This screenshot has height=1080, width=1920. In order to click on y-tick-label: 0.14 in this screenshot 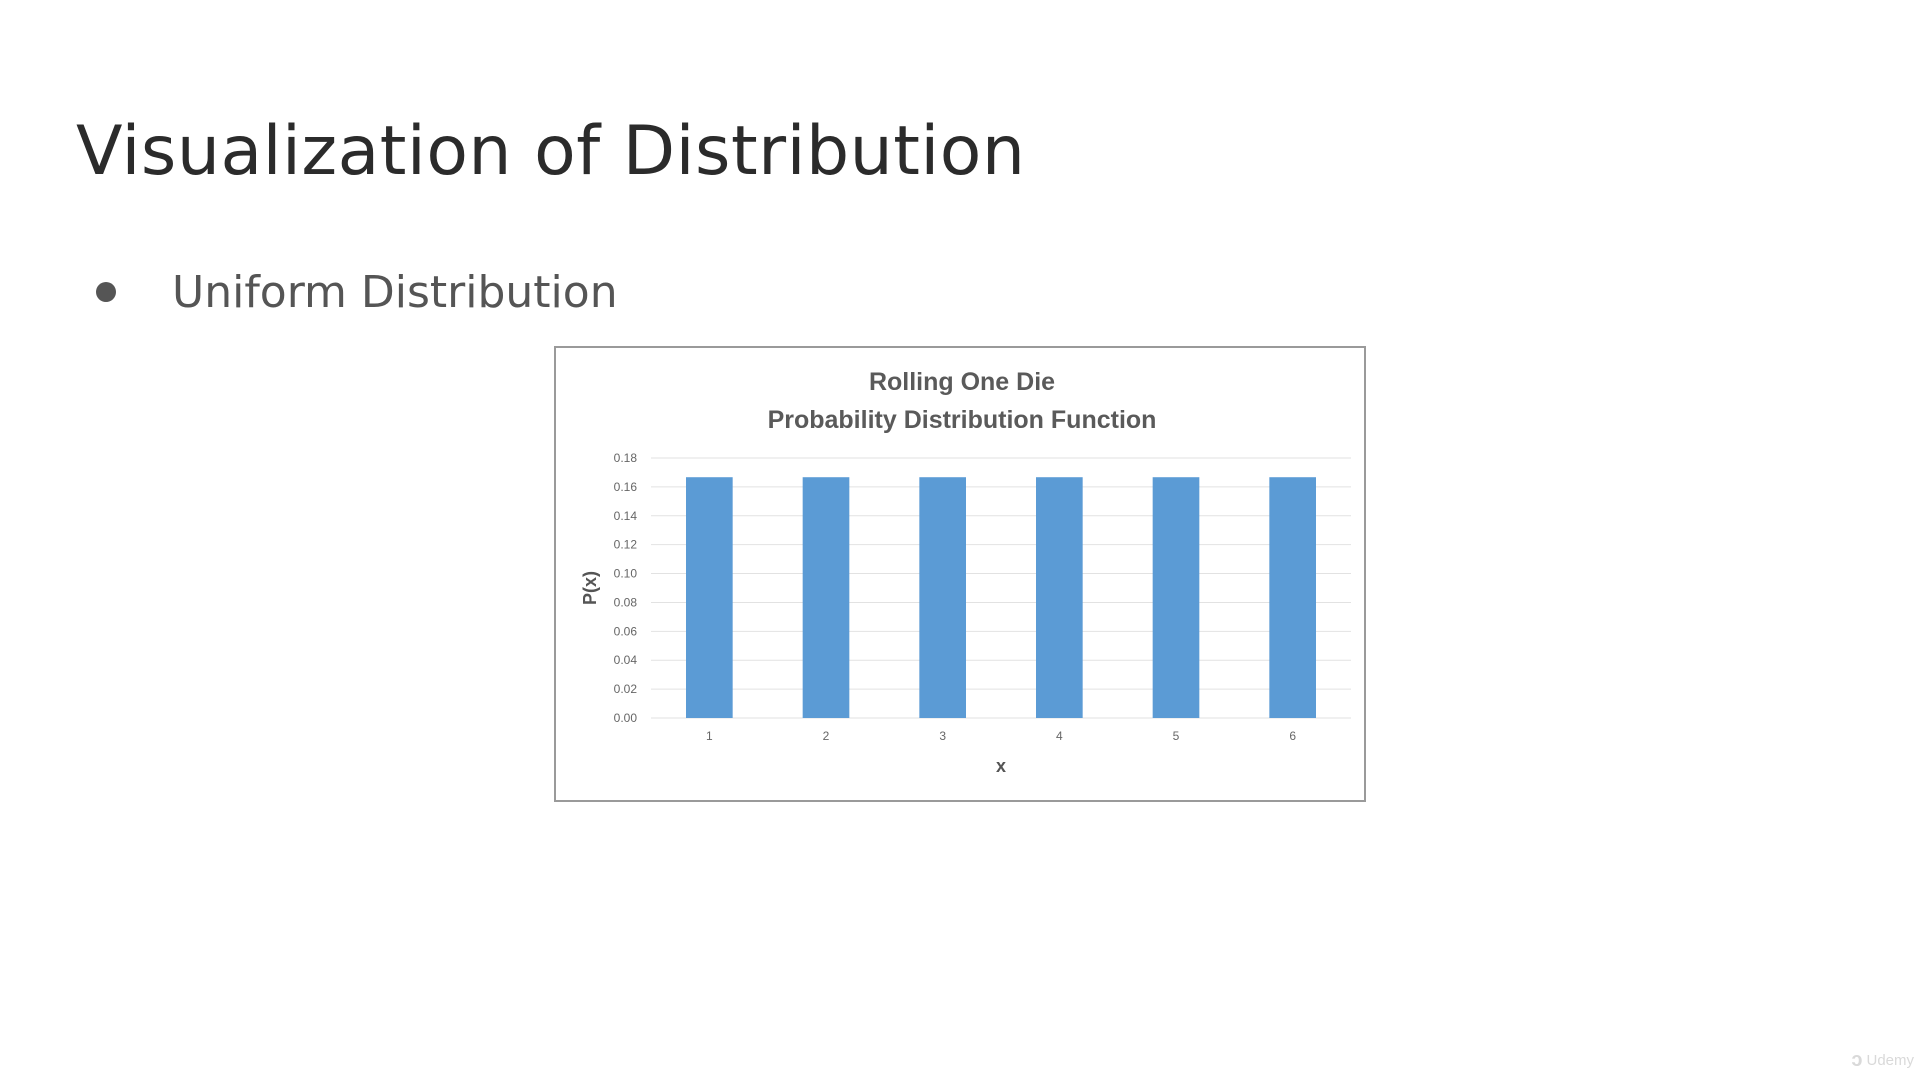, I will do `click(626, 516)`.